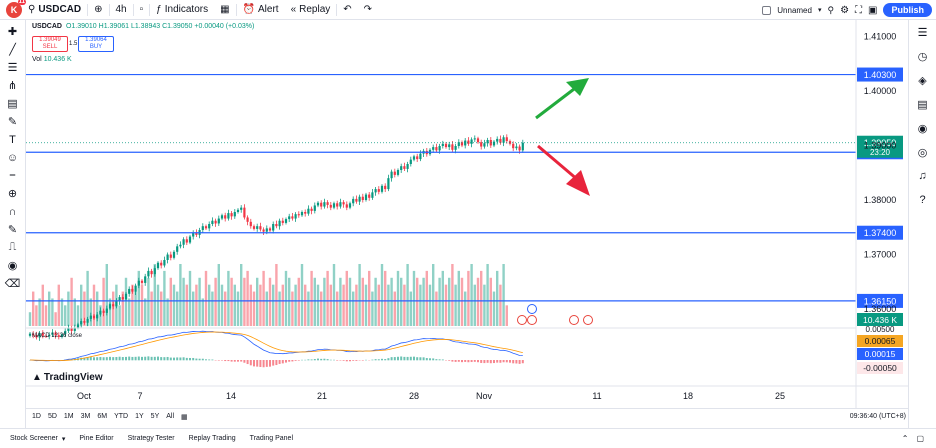 The width and height of the screenshot is (936, 448). Describe the element at coordinates (311, 10) in the screenshot. I see `replay-button: « Replay` at that location.